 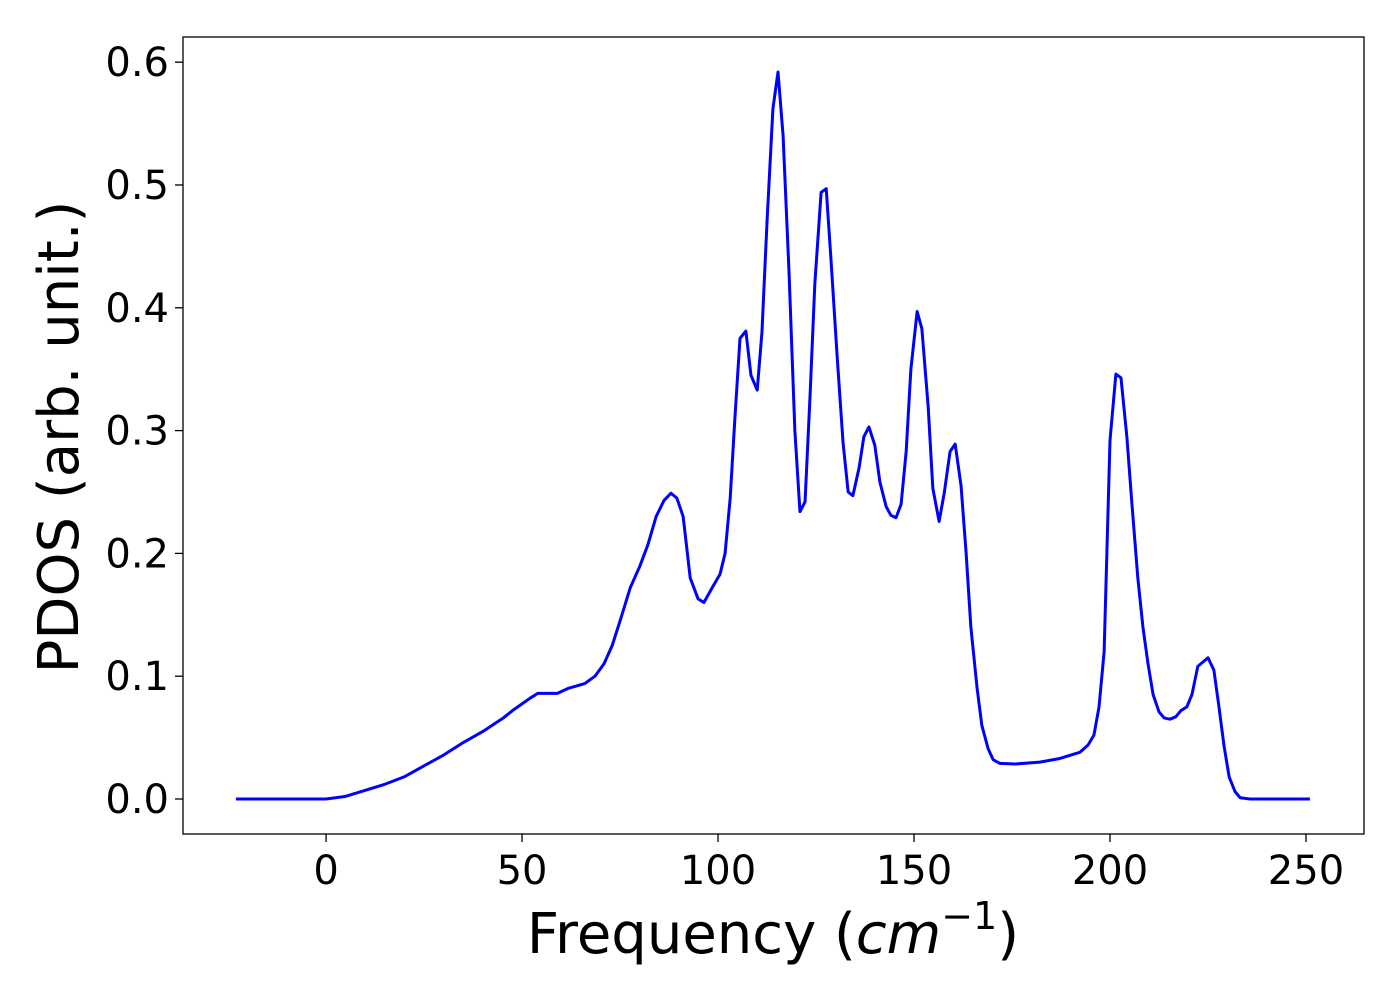 What do you see at coordinates (325, 871) in the screenshot?
I see `x-tick-label: 0` at bounding box center [325, 871].